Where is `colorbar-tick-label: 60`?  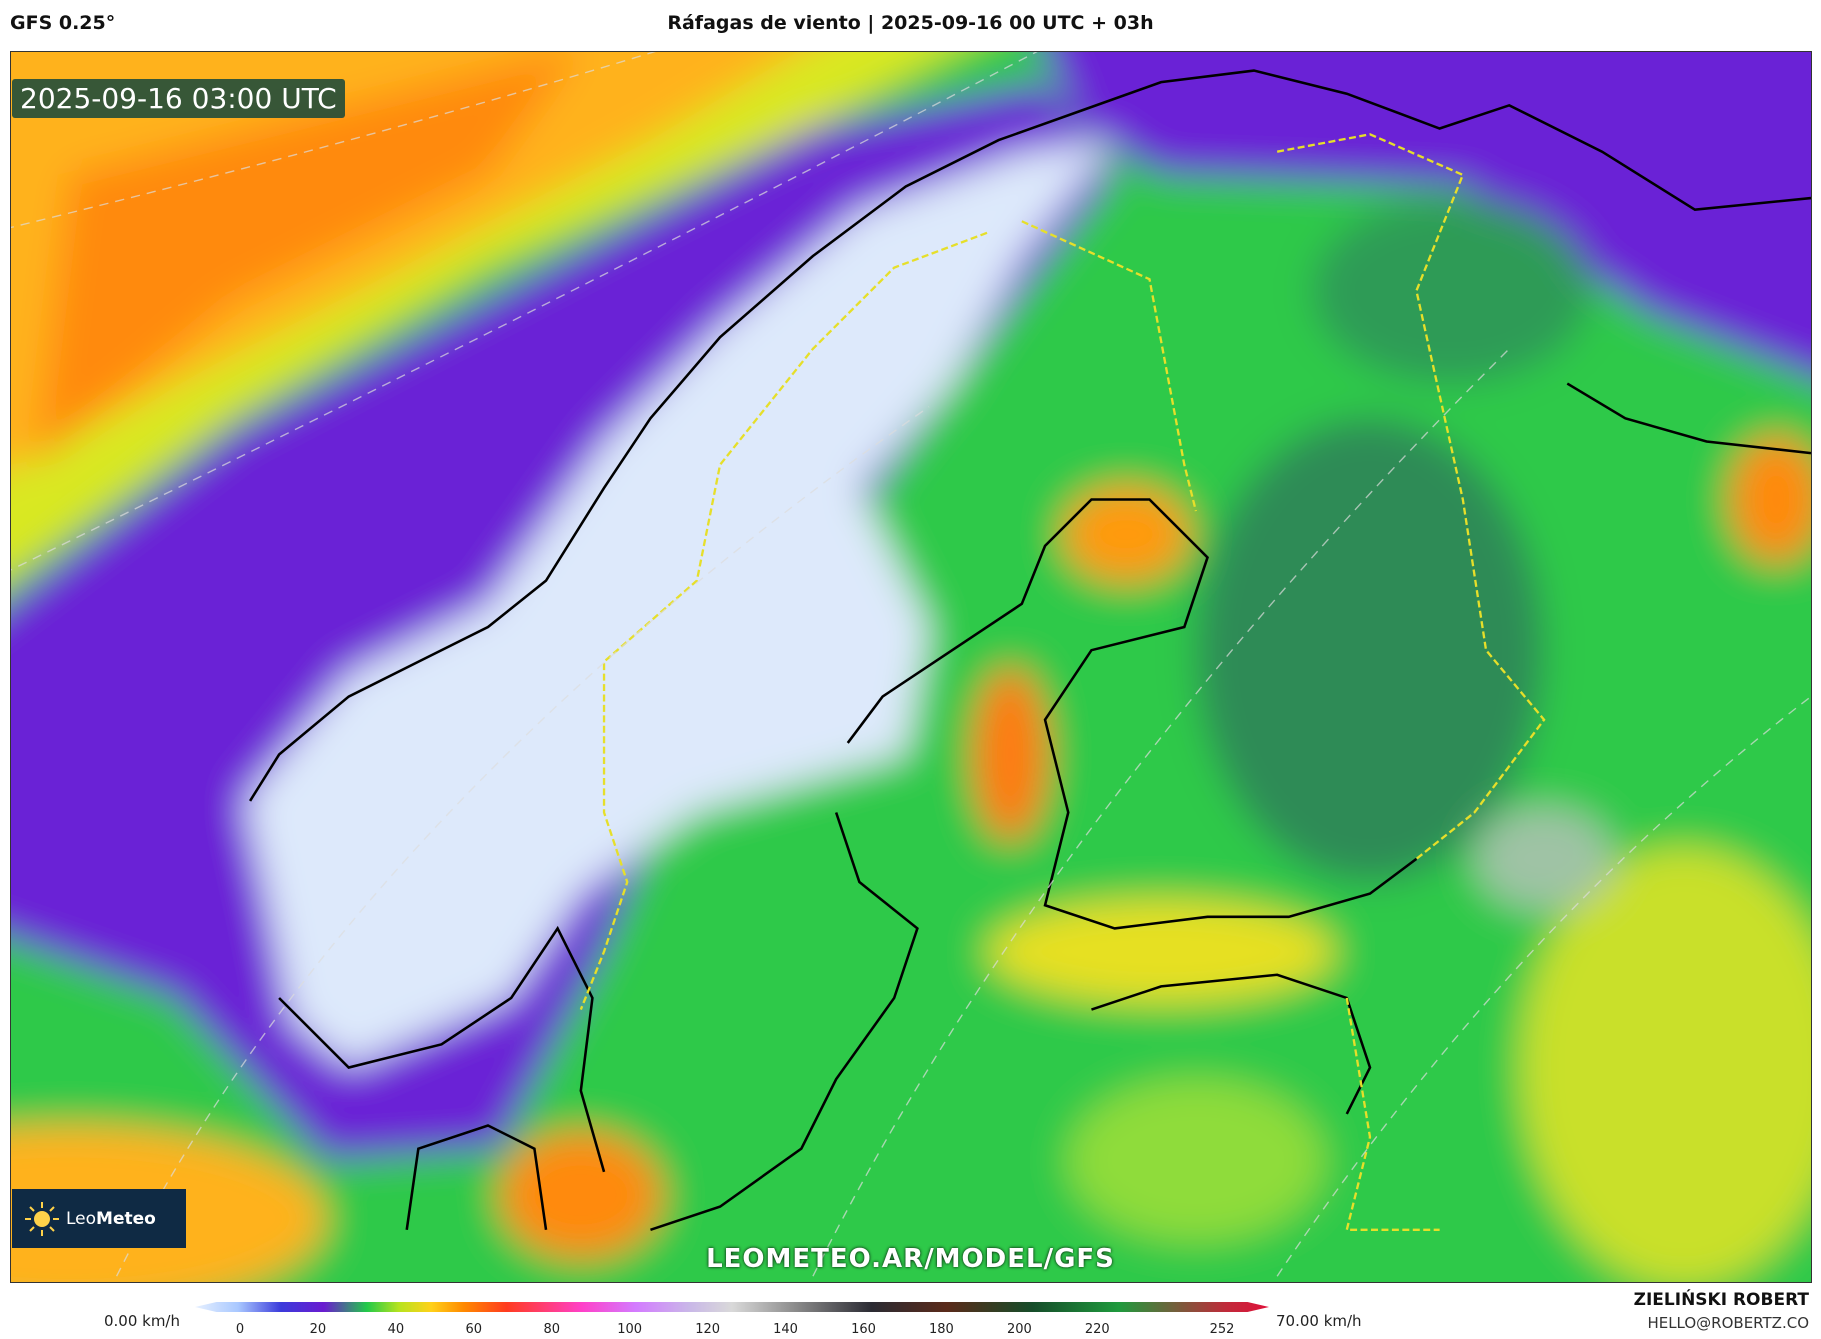
colorbar-tick-label: 60 is located at coordinates (474, 1329).